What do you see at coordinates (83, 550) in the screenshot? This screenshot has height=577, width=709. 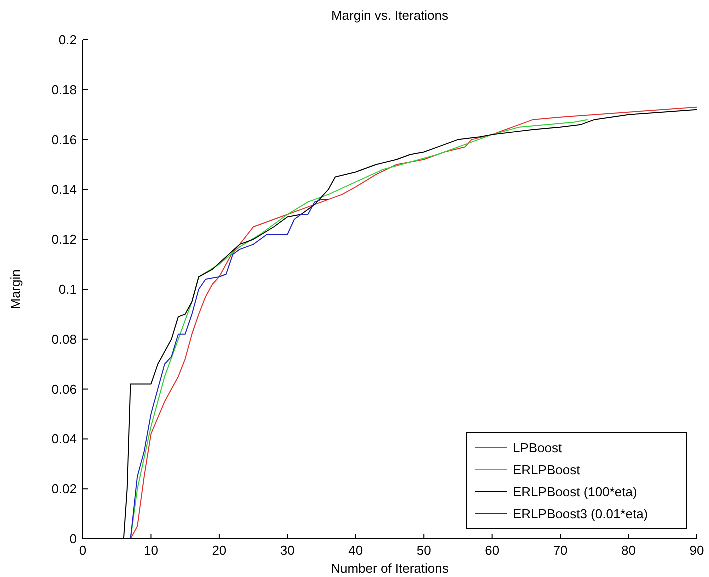 I see `x-tick-label: 0` at bounding box center [83, 550].